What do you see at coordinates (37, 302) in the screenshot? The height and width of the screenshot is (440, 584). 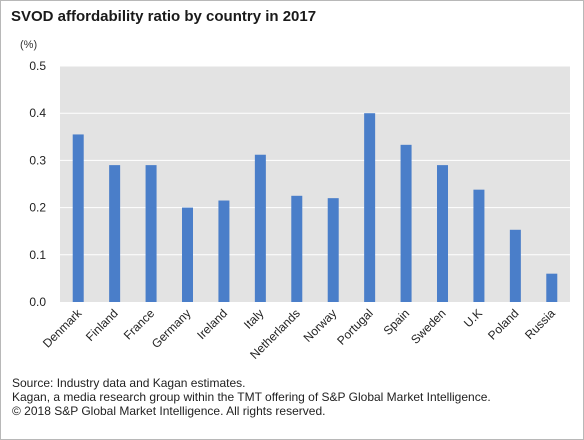 I see `y-tick-label: 0.0` at bounding box center [37, 302].